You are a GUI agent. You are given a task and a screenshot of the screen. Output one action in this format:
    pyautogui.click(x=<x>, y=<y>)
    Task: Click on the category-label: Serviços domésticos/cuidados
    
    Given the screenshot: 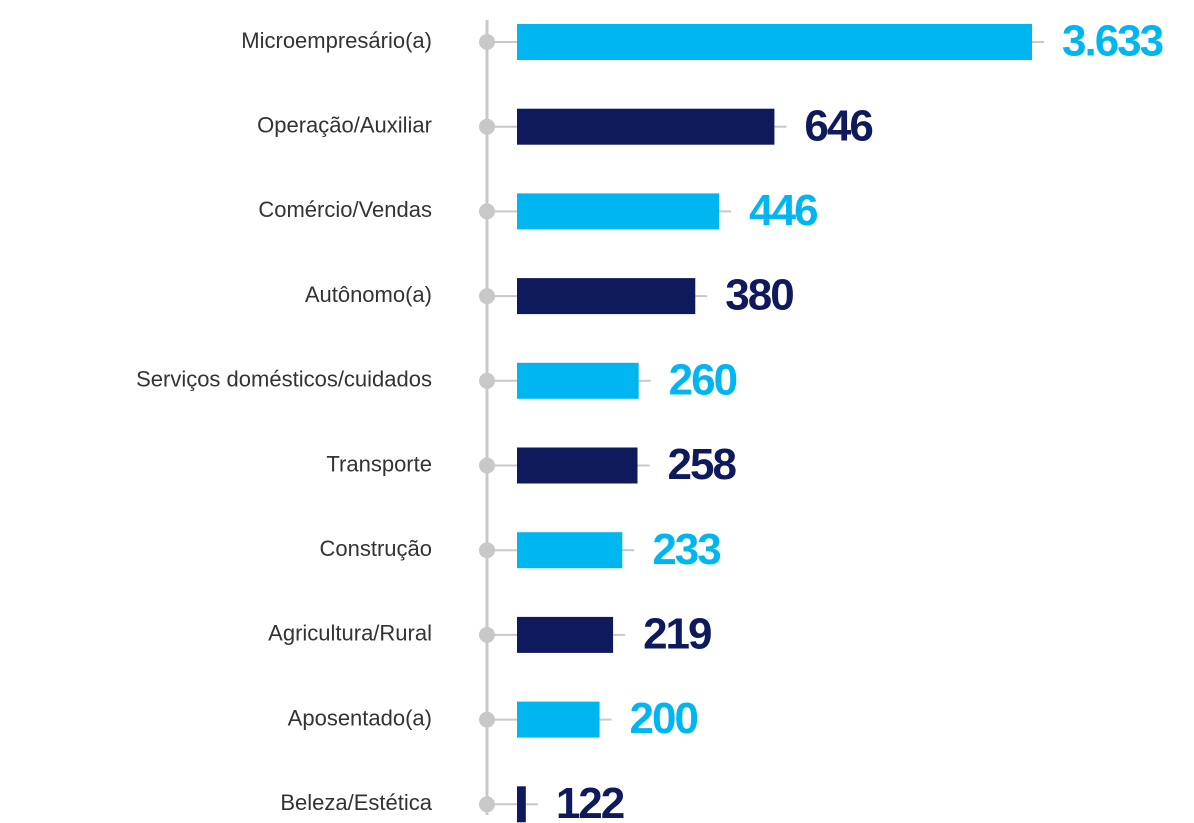 What is the action you would take?
    pyautogui.click(x=284, y=379)
    